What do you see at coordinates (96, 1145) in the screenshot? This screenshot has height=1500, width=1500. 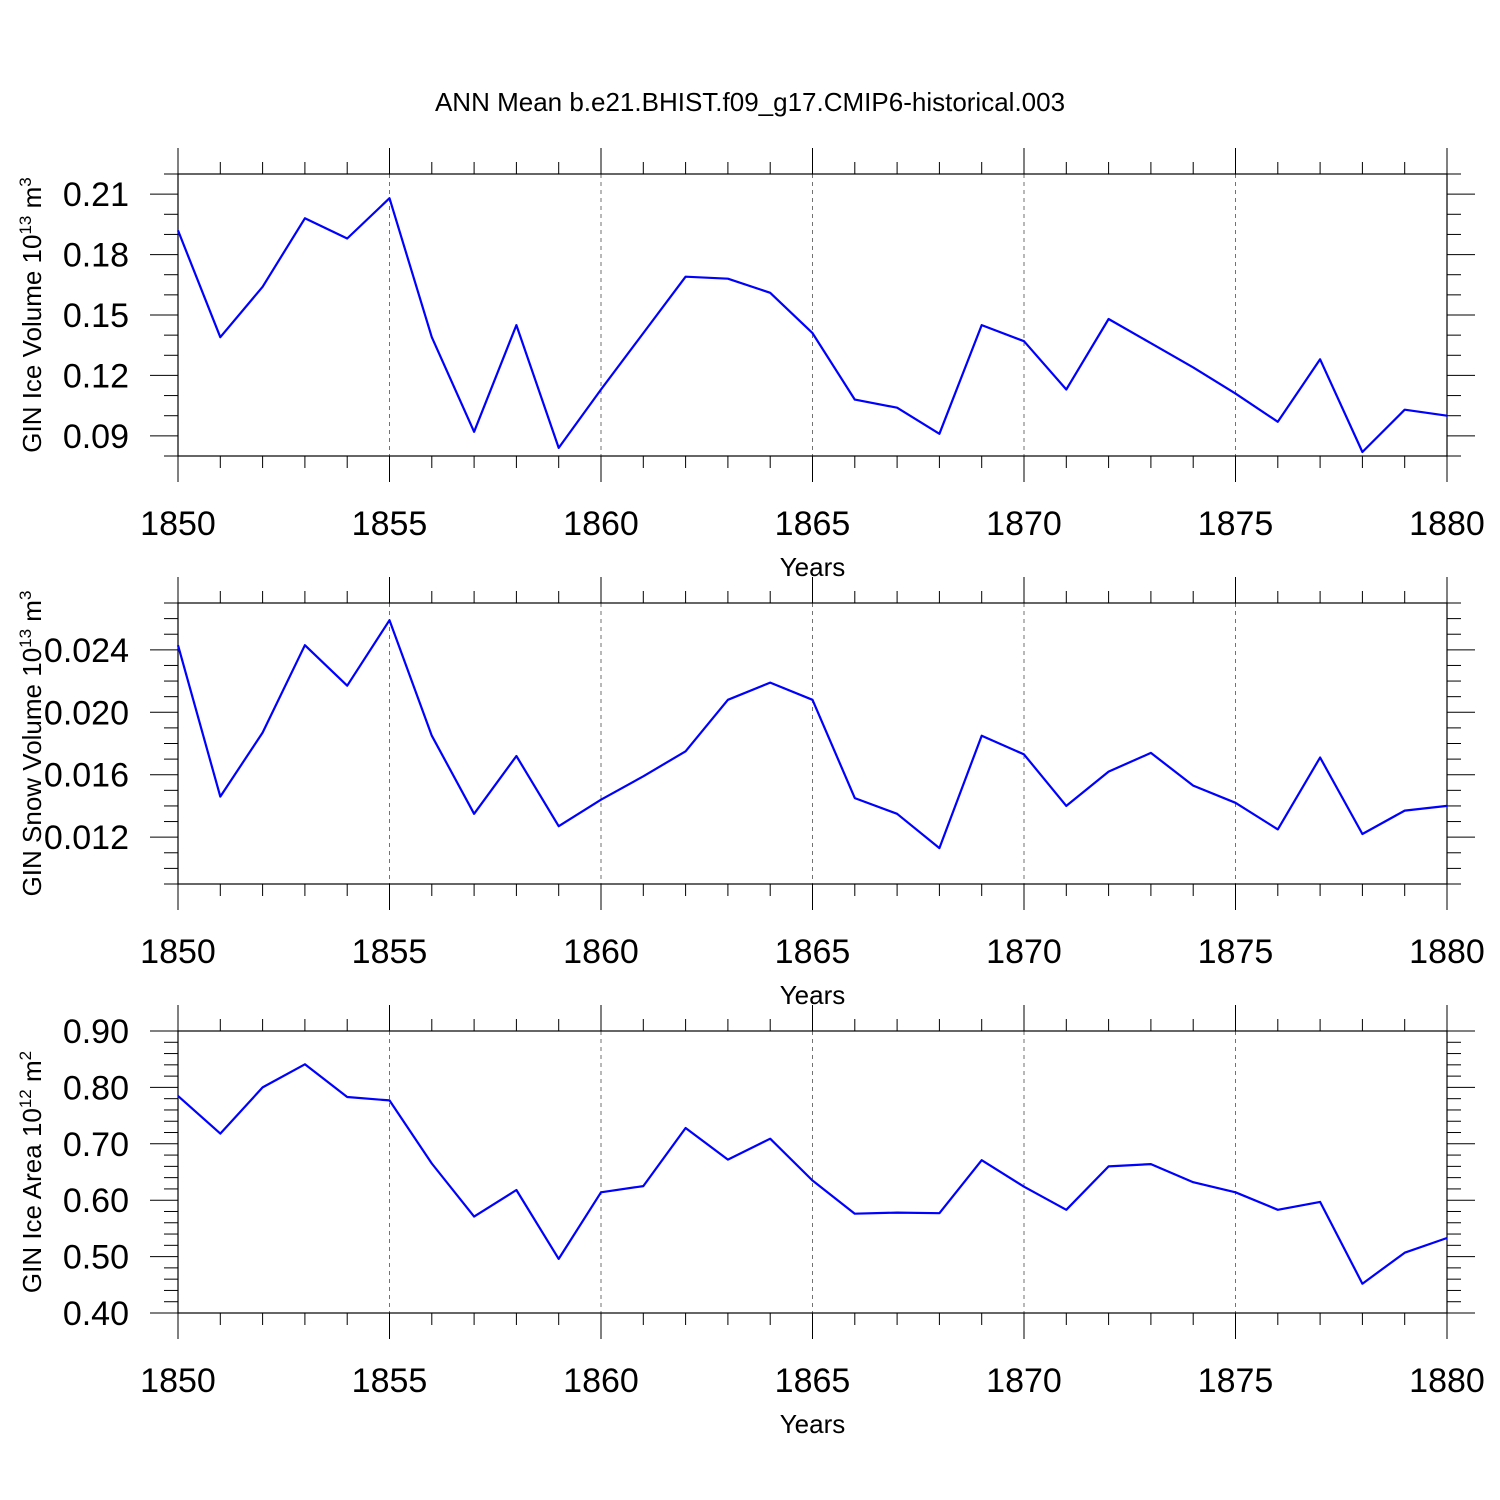 I see `y-tick-label: 0.70` at bounding box center [96, 1145].